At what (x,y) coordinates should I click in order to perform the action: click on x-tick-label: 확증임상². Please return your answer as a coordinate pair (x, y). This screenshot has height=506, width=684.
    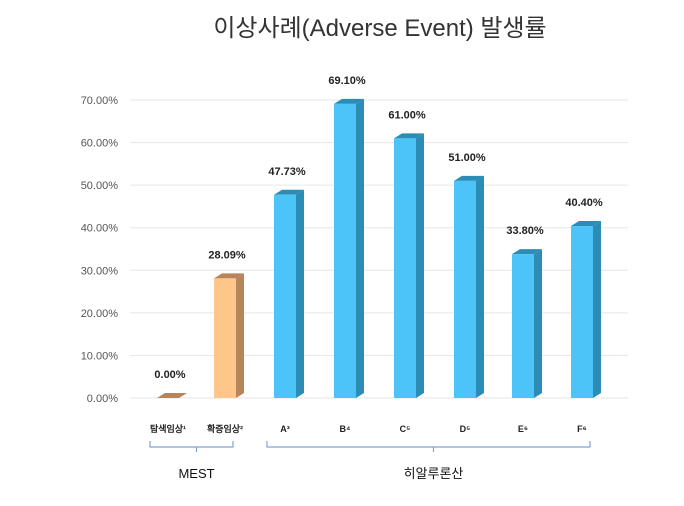
    Looking at the image, I should click on (225, 428).